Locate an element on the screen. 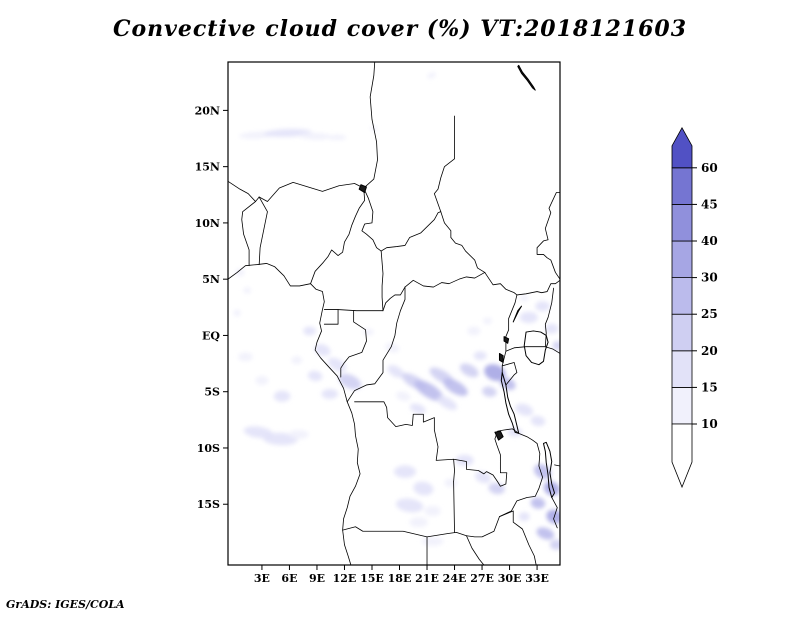 The width and height of the screenshot is (800, 618). border-chad-car is located at coordinates (411, 231).